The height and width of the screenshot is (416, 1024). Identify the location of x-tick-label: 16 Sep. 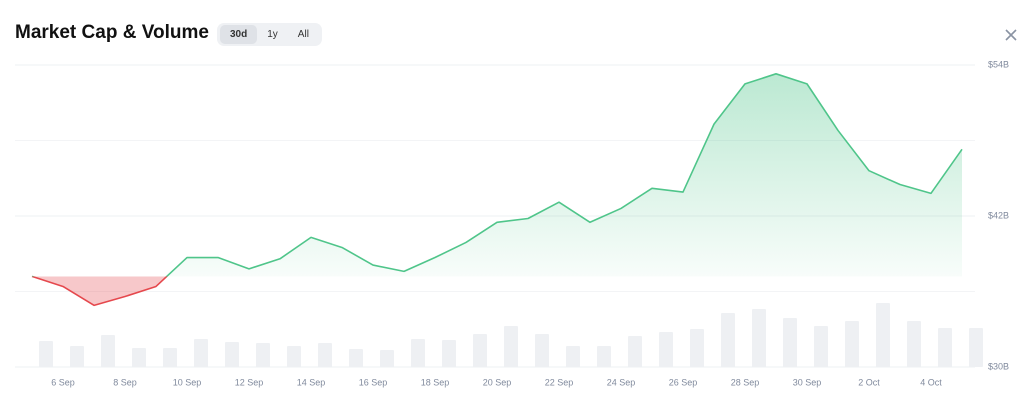
(373, 382).